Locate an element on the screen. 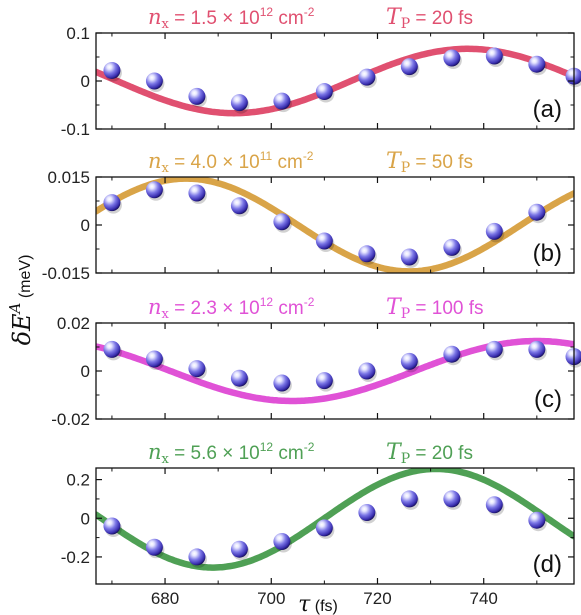 This screenshot has width=581, height=615. panel-frame-a is located at coordinates (335, 81).